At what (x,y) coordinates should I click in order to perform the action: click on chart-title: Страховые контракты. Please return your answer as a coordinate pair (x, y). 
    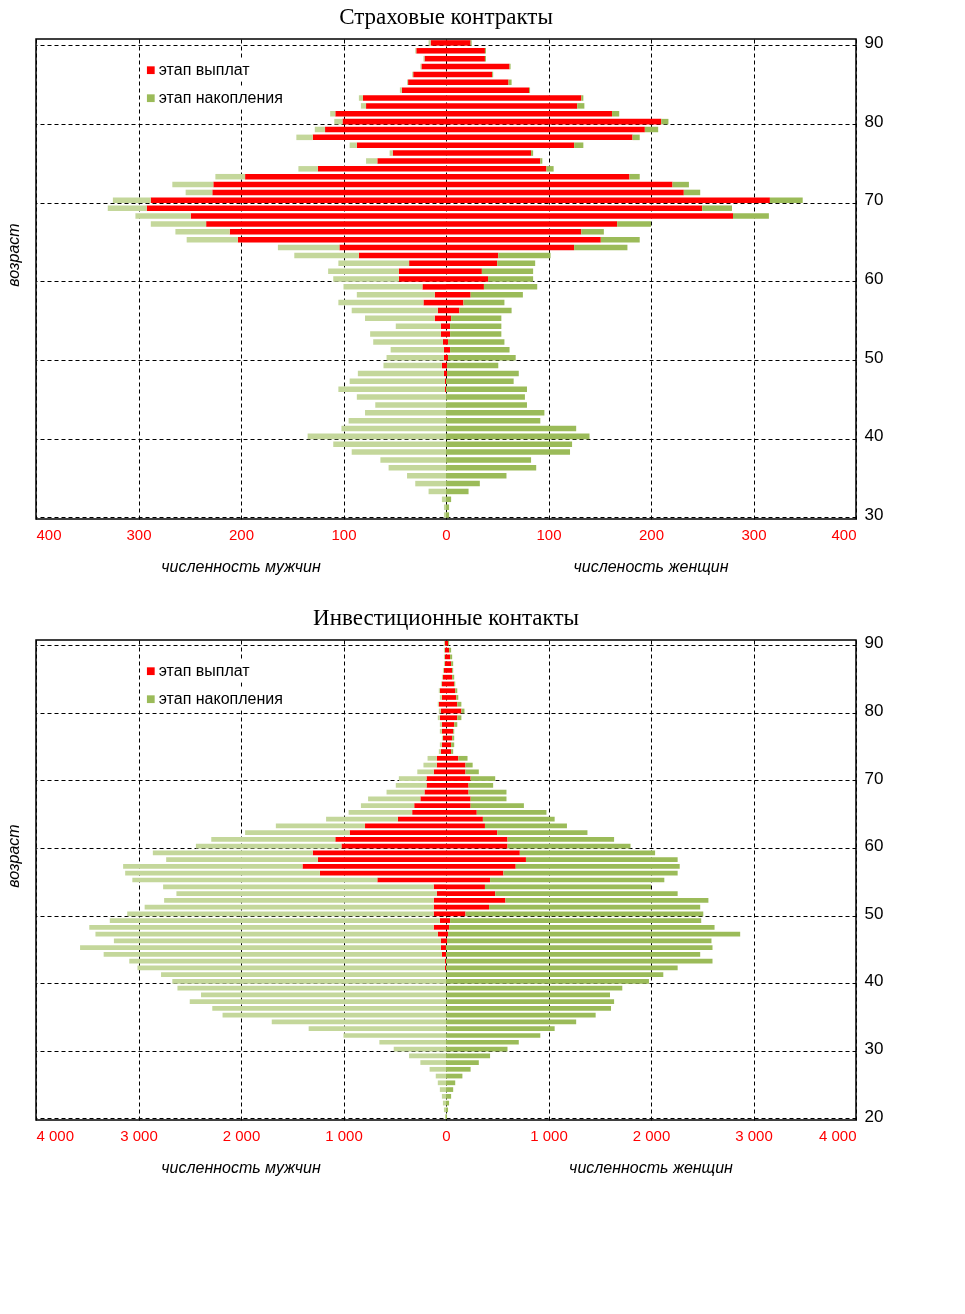
    Looking at the image, I should click on (446, 17).